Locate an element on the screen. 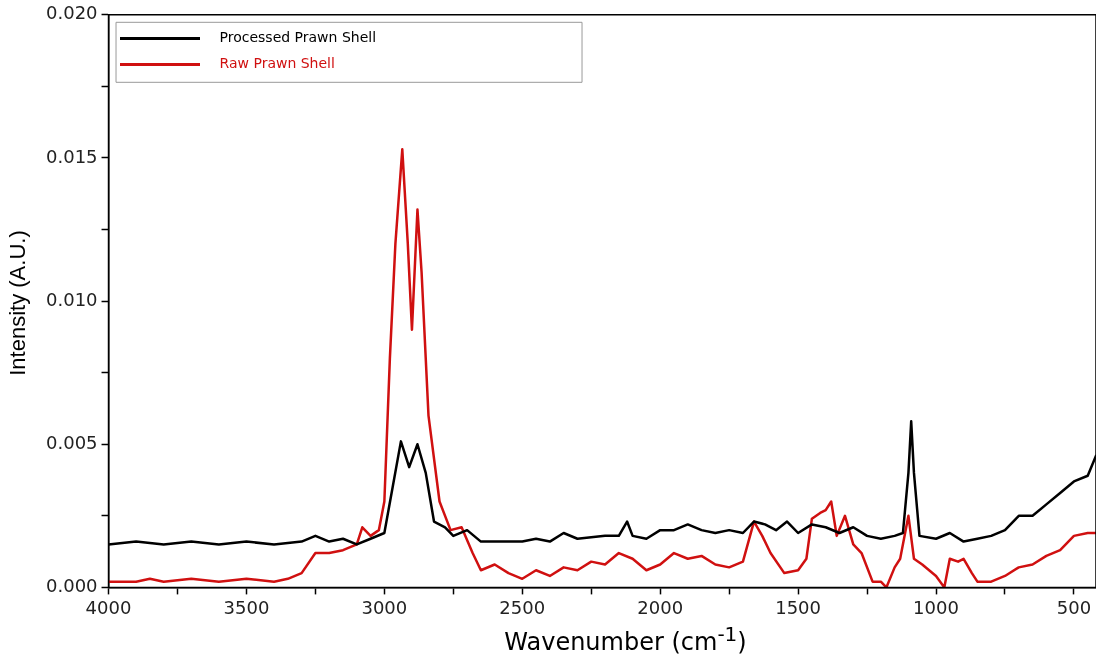  y-tick-label: 0.015 is located at coordinates (72, 156).